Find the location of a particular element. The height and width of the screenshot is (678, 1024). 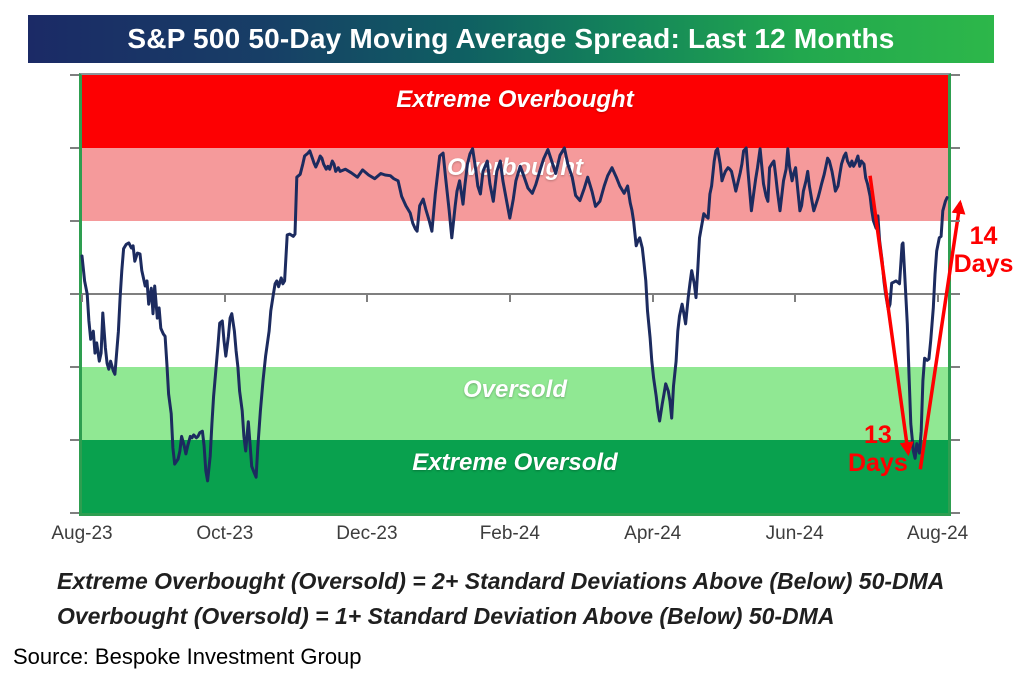

fourteen-day-rally-arrow is located at coordinates (942, 334).